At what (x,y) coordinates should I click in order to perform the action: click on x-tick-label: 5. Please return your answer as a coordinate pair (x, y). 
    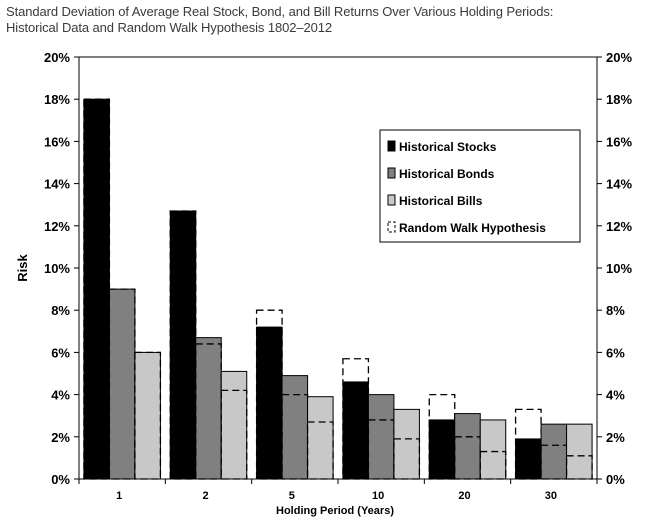
    Looking at the image, I should click on (292, 496).